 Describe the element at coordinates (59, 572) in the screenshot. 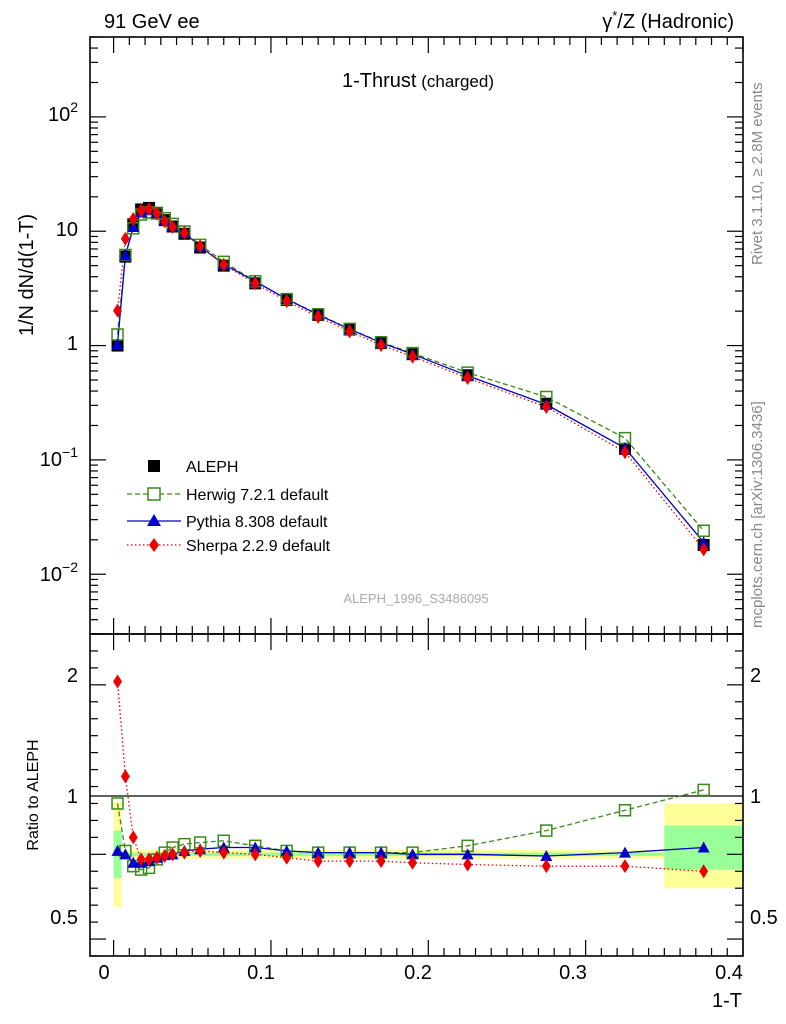

I see `main-y-tick-label-0.01: 10⁻²` at that location.